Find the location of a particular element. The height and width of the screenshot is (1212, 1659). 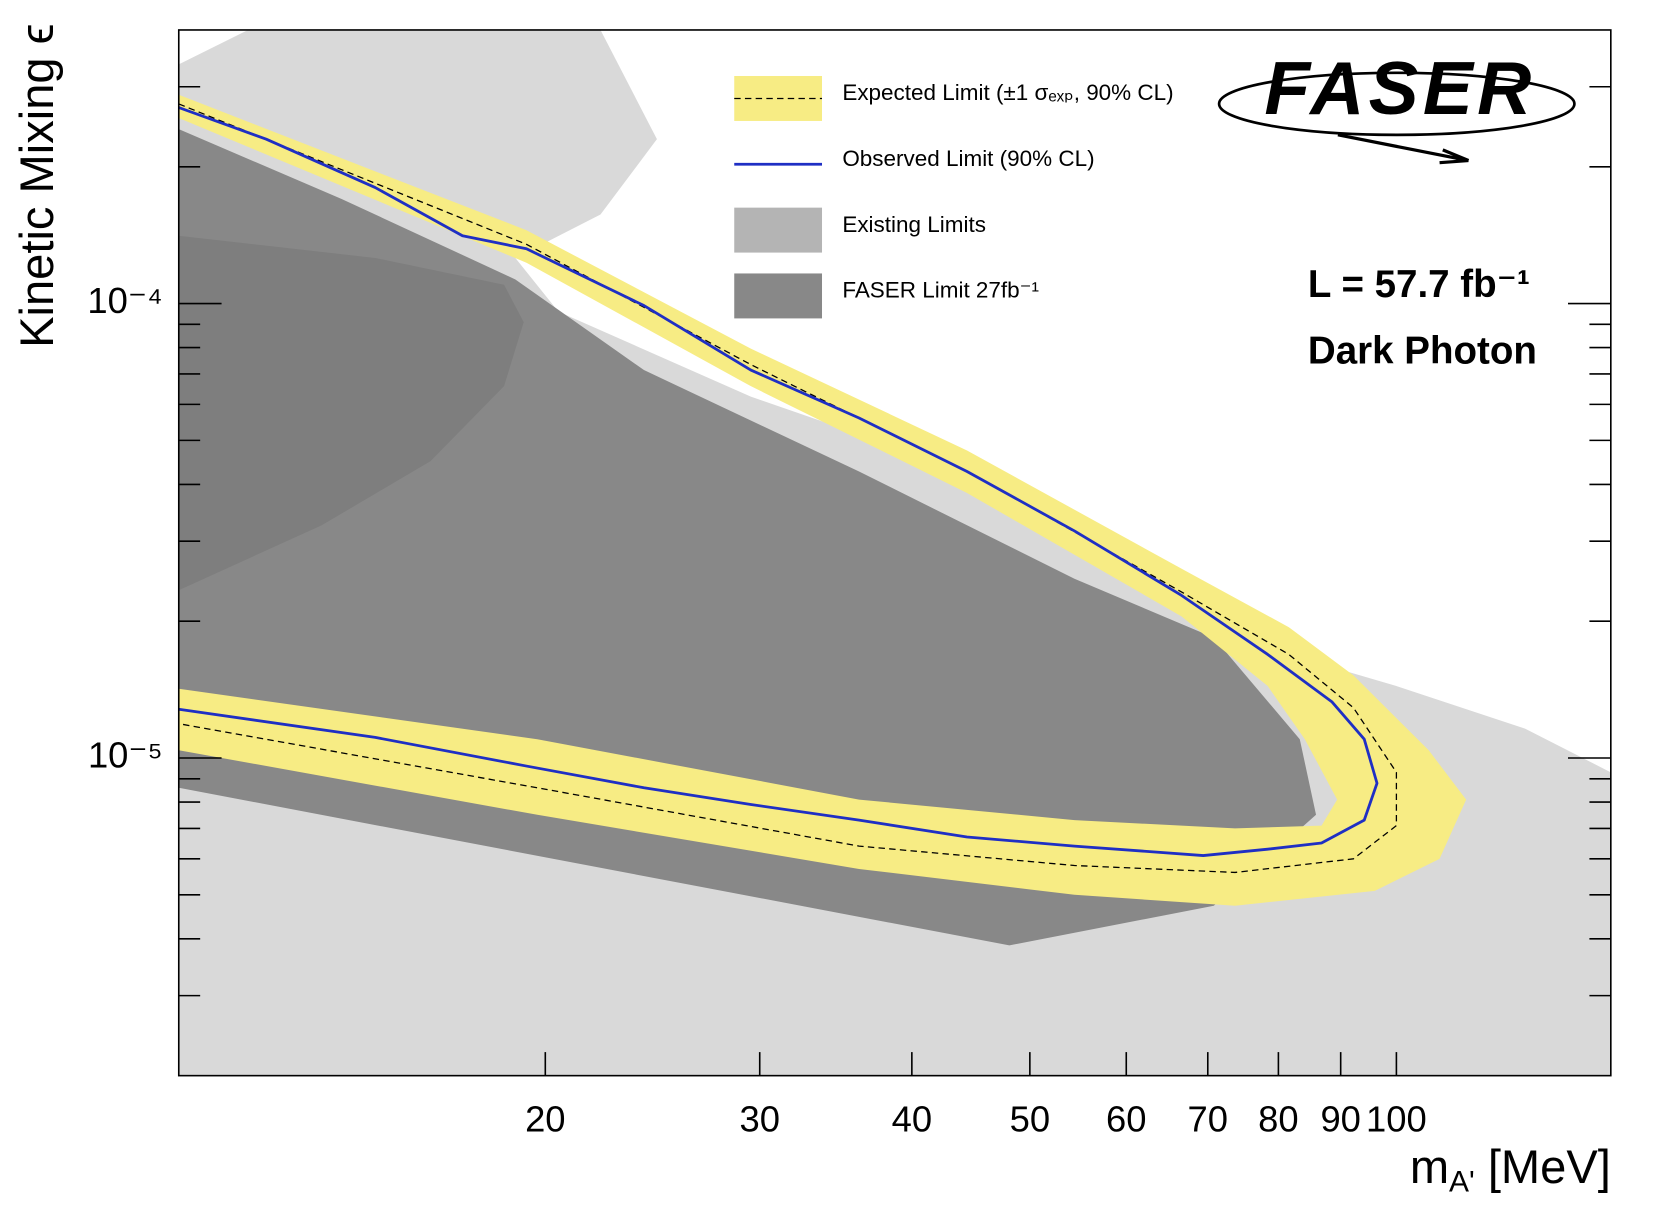

logo-ellipse is located at coordinates (1396, 104).